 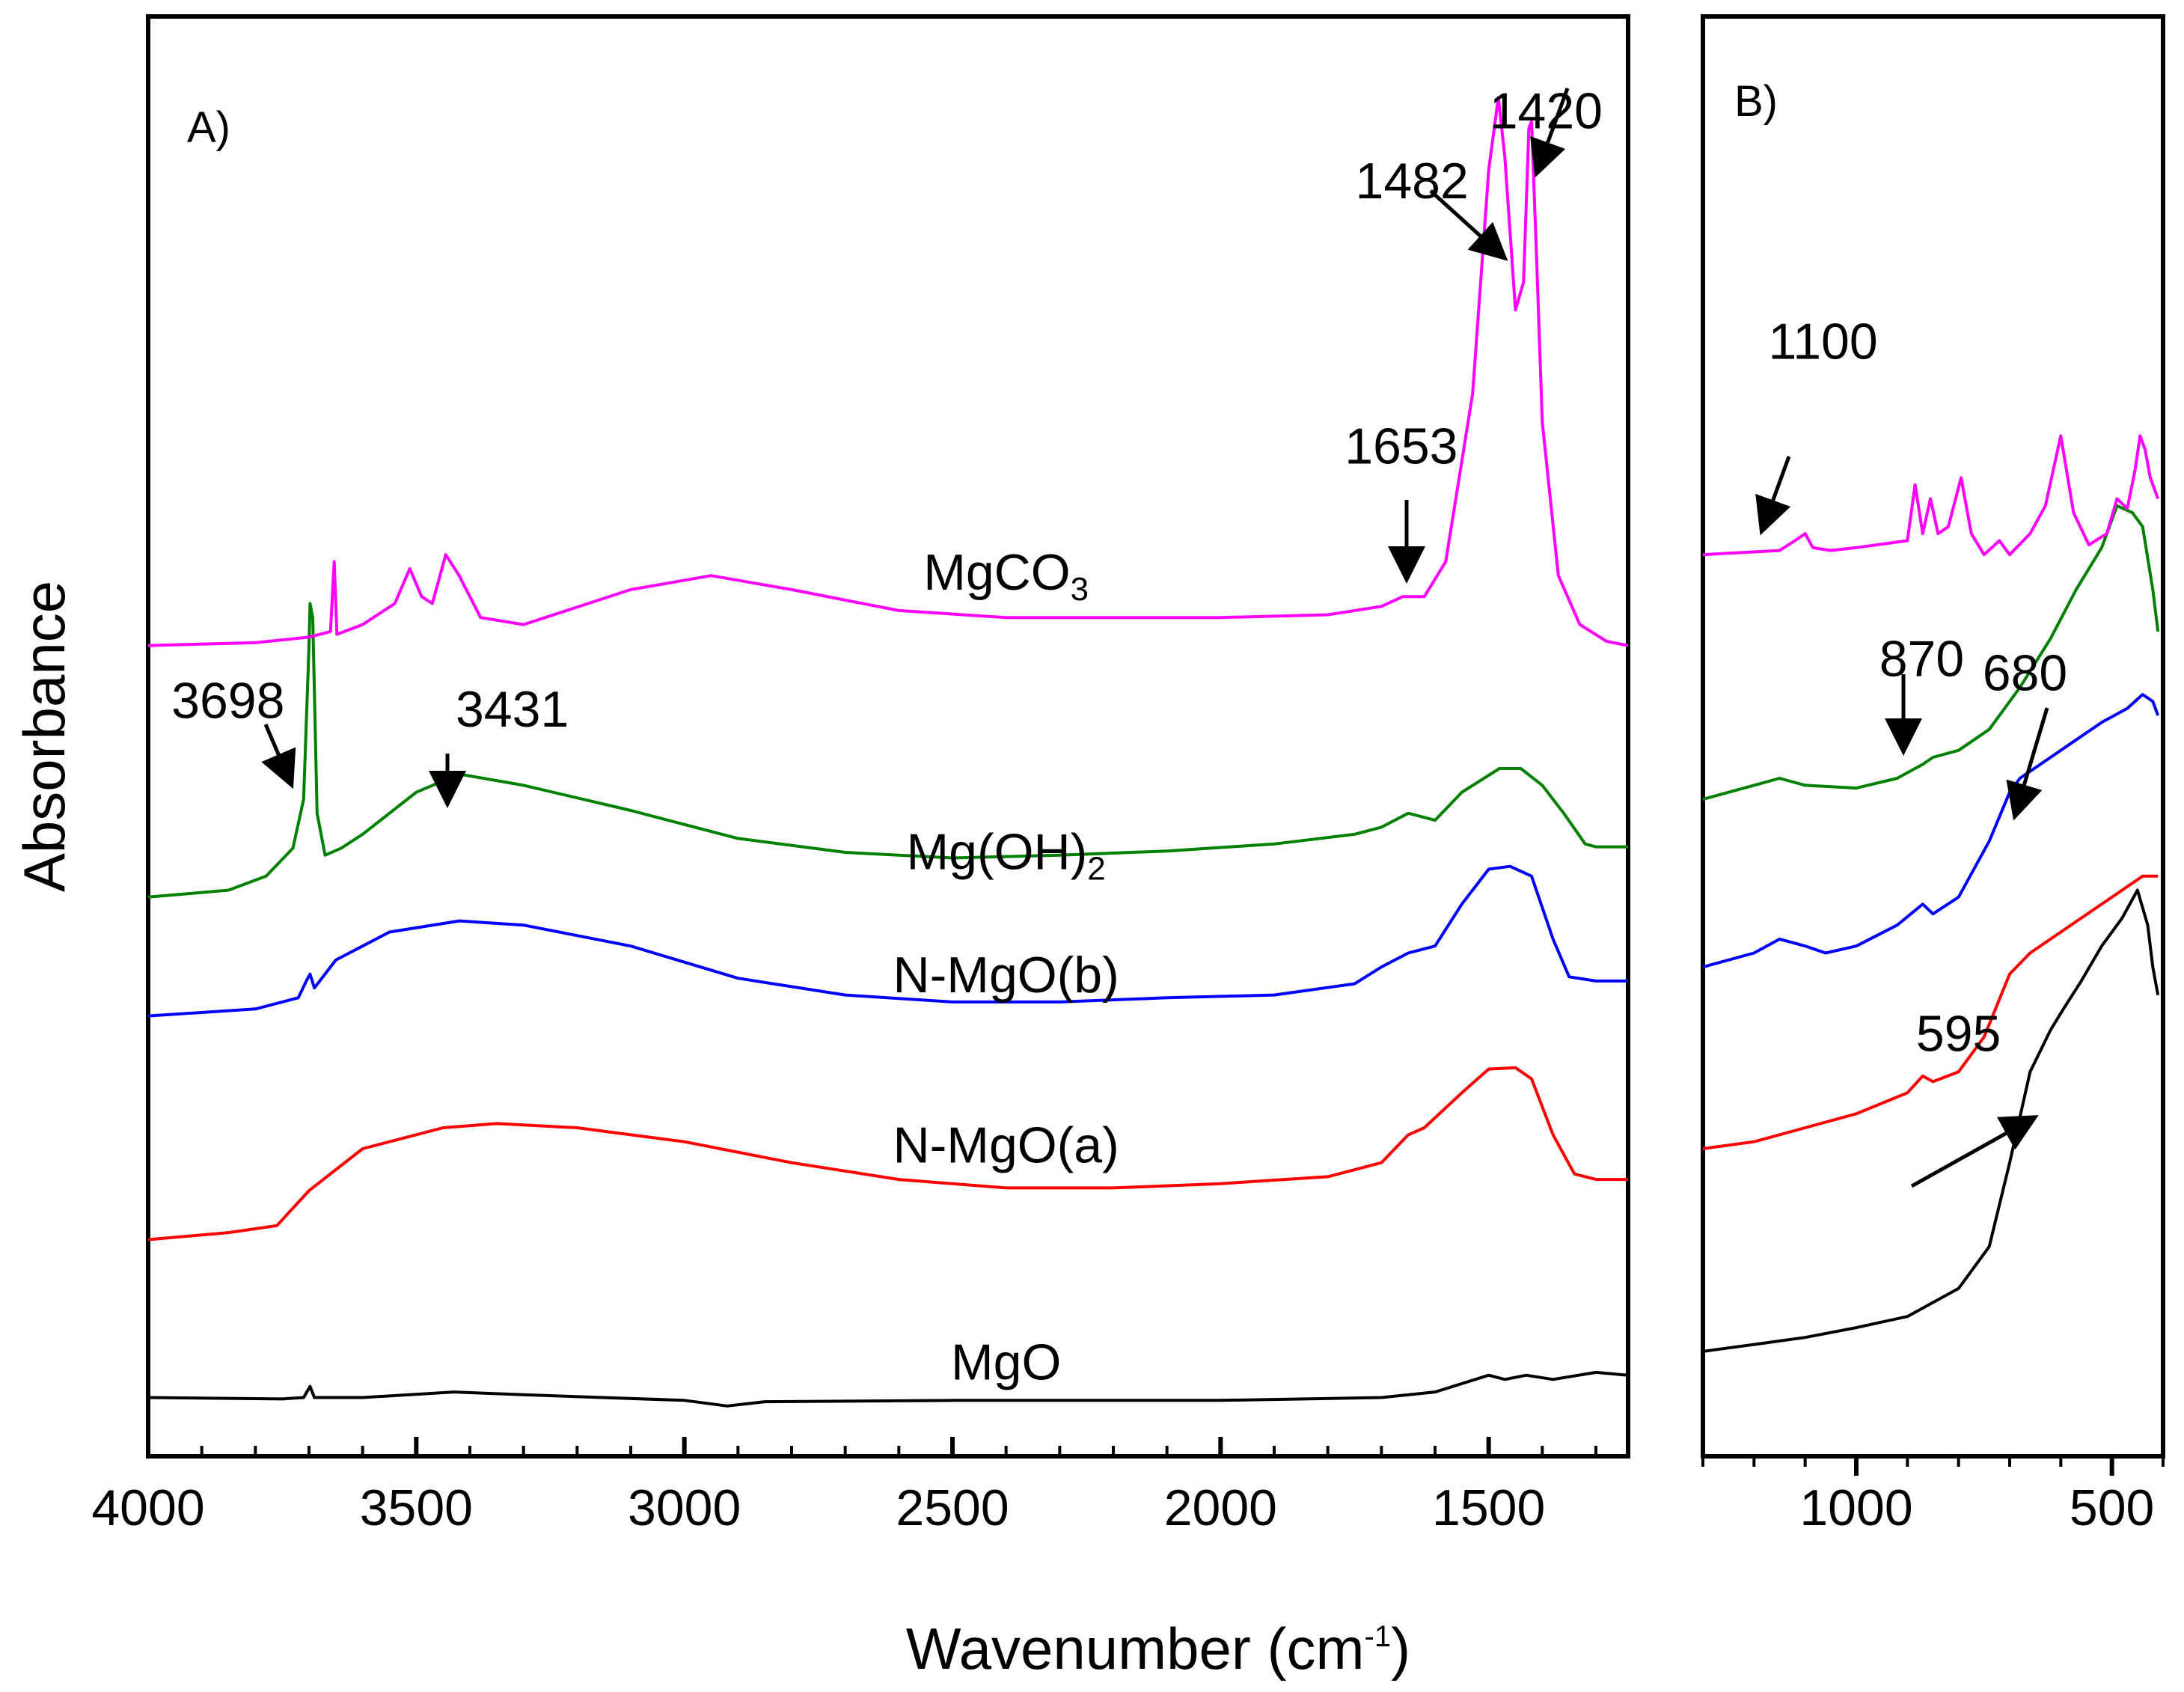 What do you see at coordinates (1096, 868) in the screenshot?
I see `series-label-subscript: 2` at bounding box center [1096, 868].